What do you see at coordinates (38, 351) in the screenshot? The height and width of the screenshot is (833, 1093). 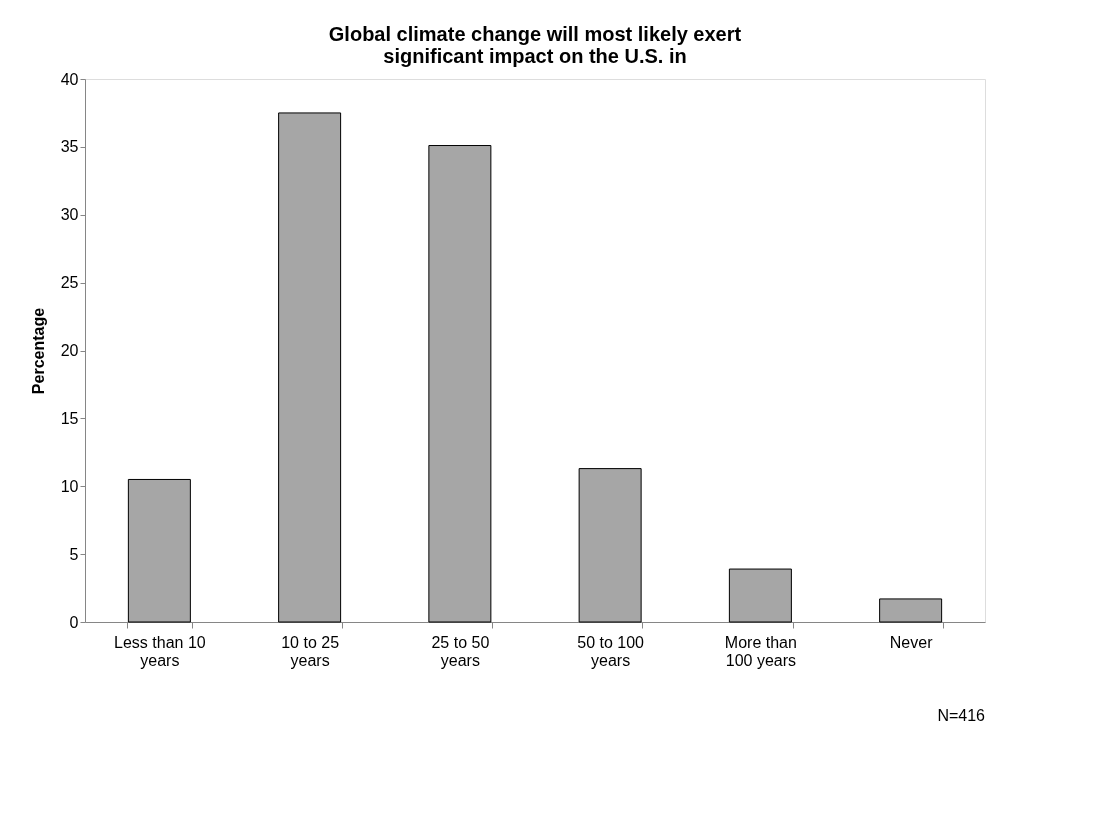 I see `y-axis-title: Percentage` at bounding box center [38, 351].